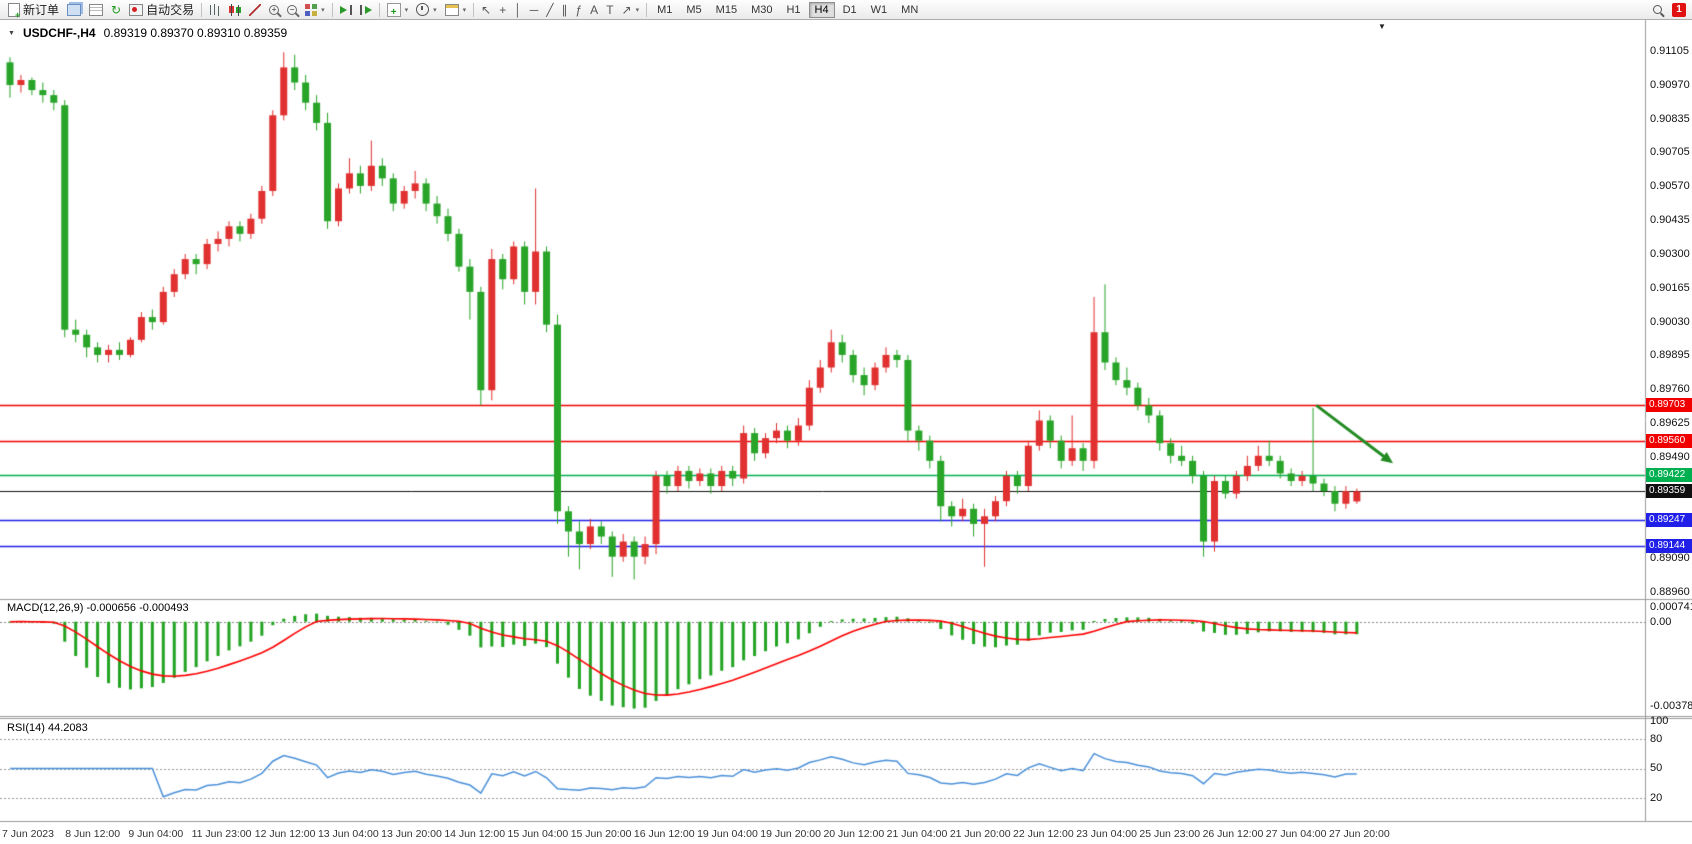  Describe the element at coordinates (311, 9) in the screenshot. I see `tile-windows-icon` at that location.